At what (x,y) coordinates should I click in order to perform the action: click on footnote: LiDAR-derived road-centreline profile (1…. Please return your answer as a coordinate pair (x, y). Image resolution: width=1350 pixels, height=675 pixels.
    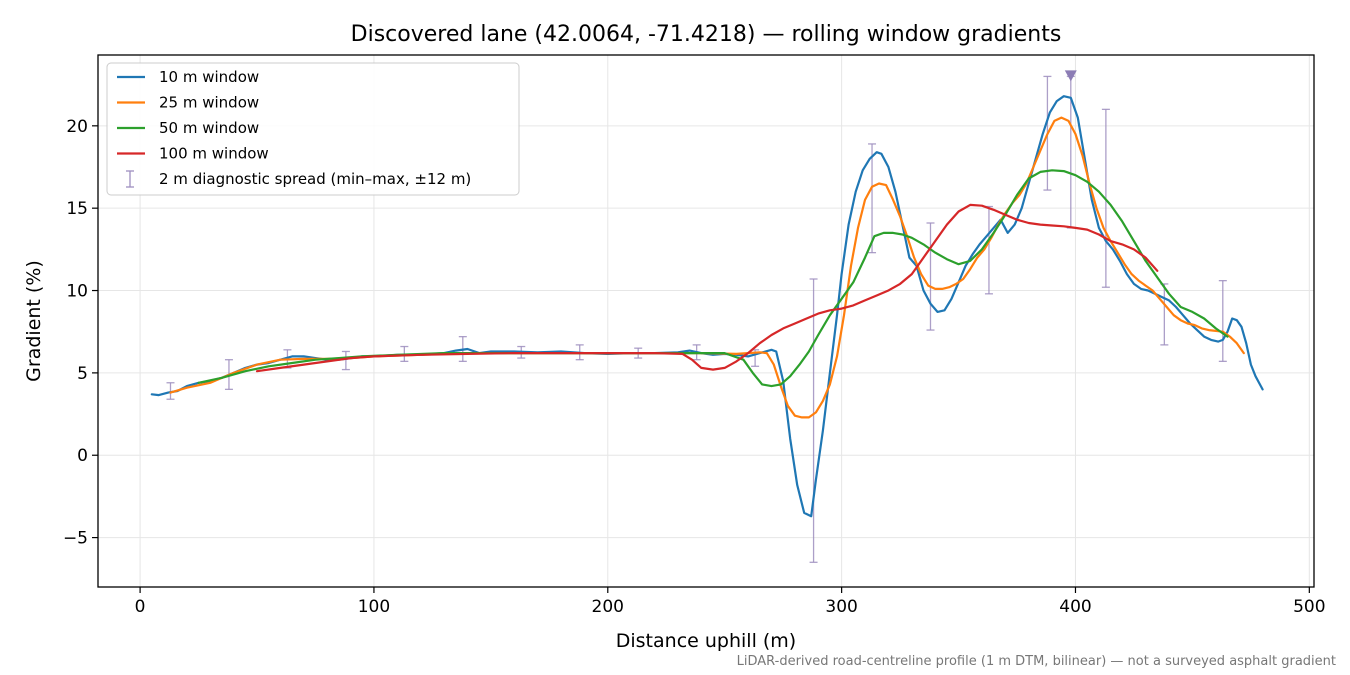
    Looking at the image, I should click on (1036, 661).